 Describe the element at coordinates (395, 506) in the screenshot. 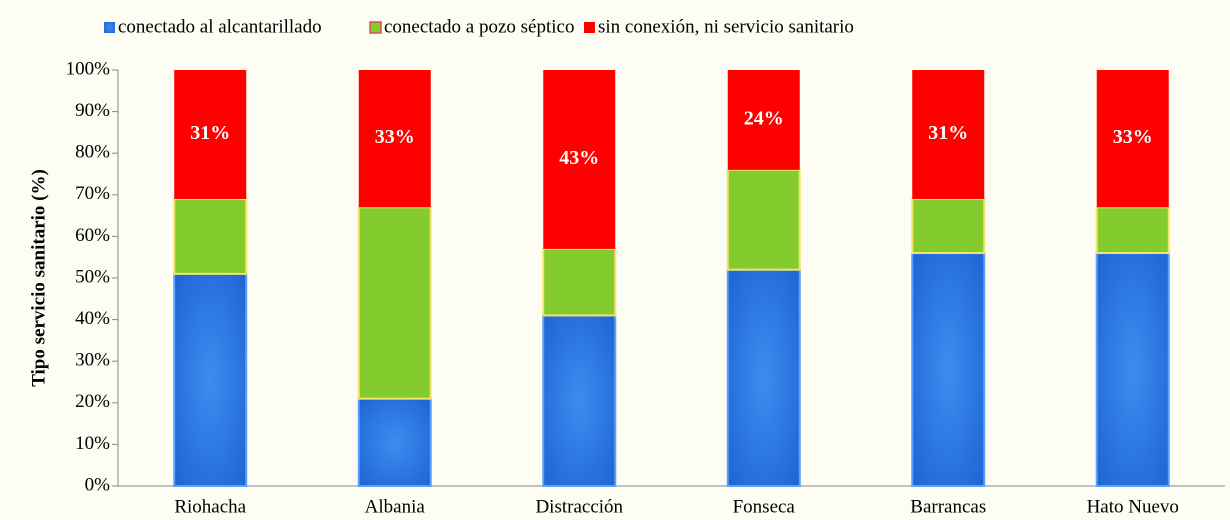

I see `x-tick-label: Albania` at that location.